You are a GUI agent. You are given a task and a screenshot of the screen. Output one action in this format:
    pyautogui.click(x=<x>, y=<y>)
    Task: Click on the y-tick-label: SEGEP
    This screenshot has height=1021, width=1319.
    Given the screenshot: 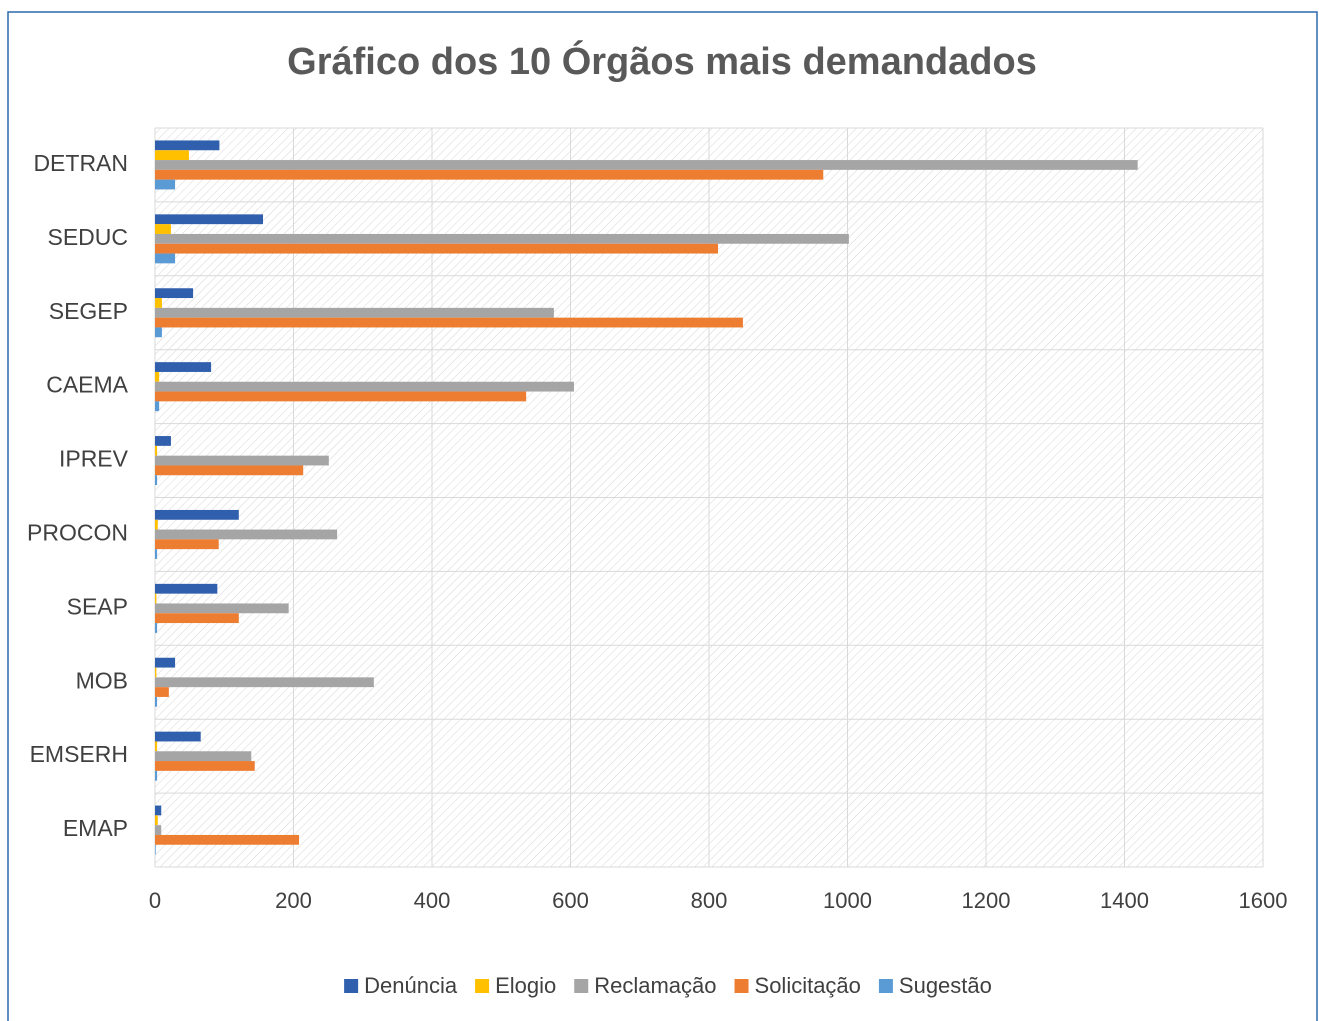 What is the action you would take?
    pyautogui.click(x=88, y=311)
    